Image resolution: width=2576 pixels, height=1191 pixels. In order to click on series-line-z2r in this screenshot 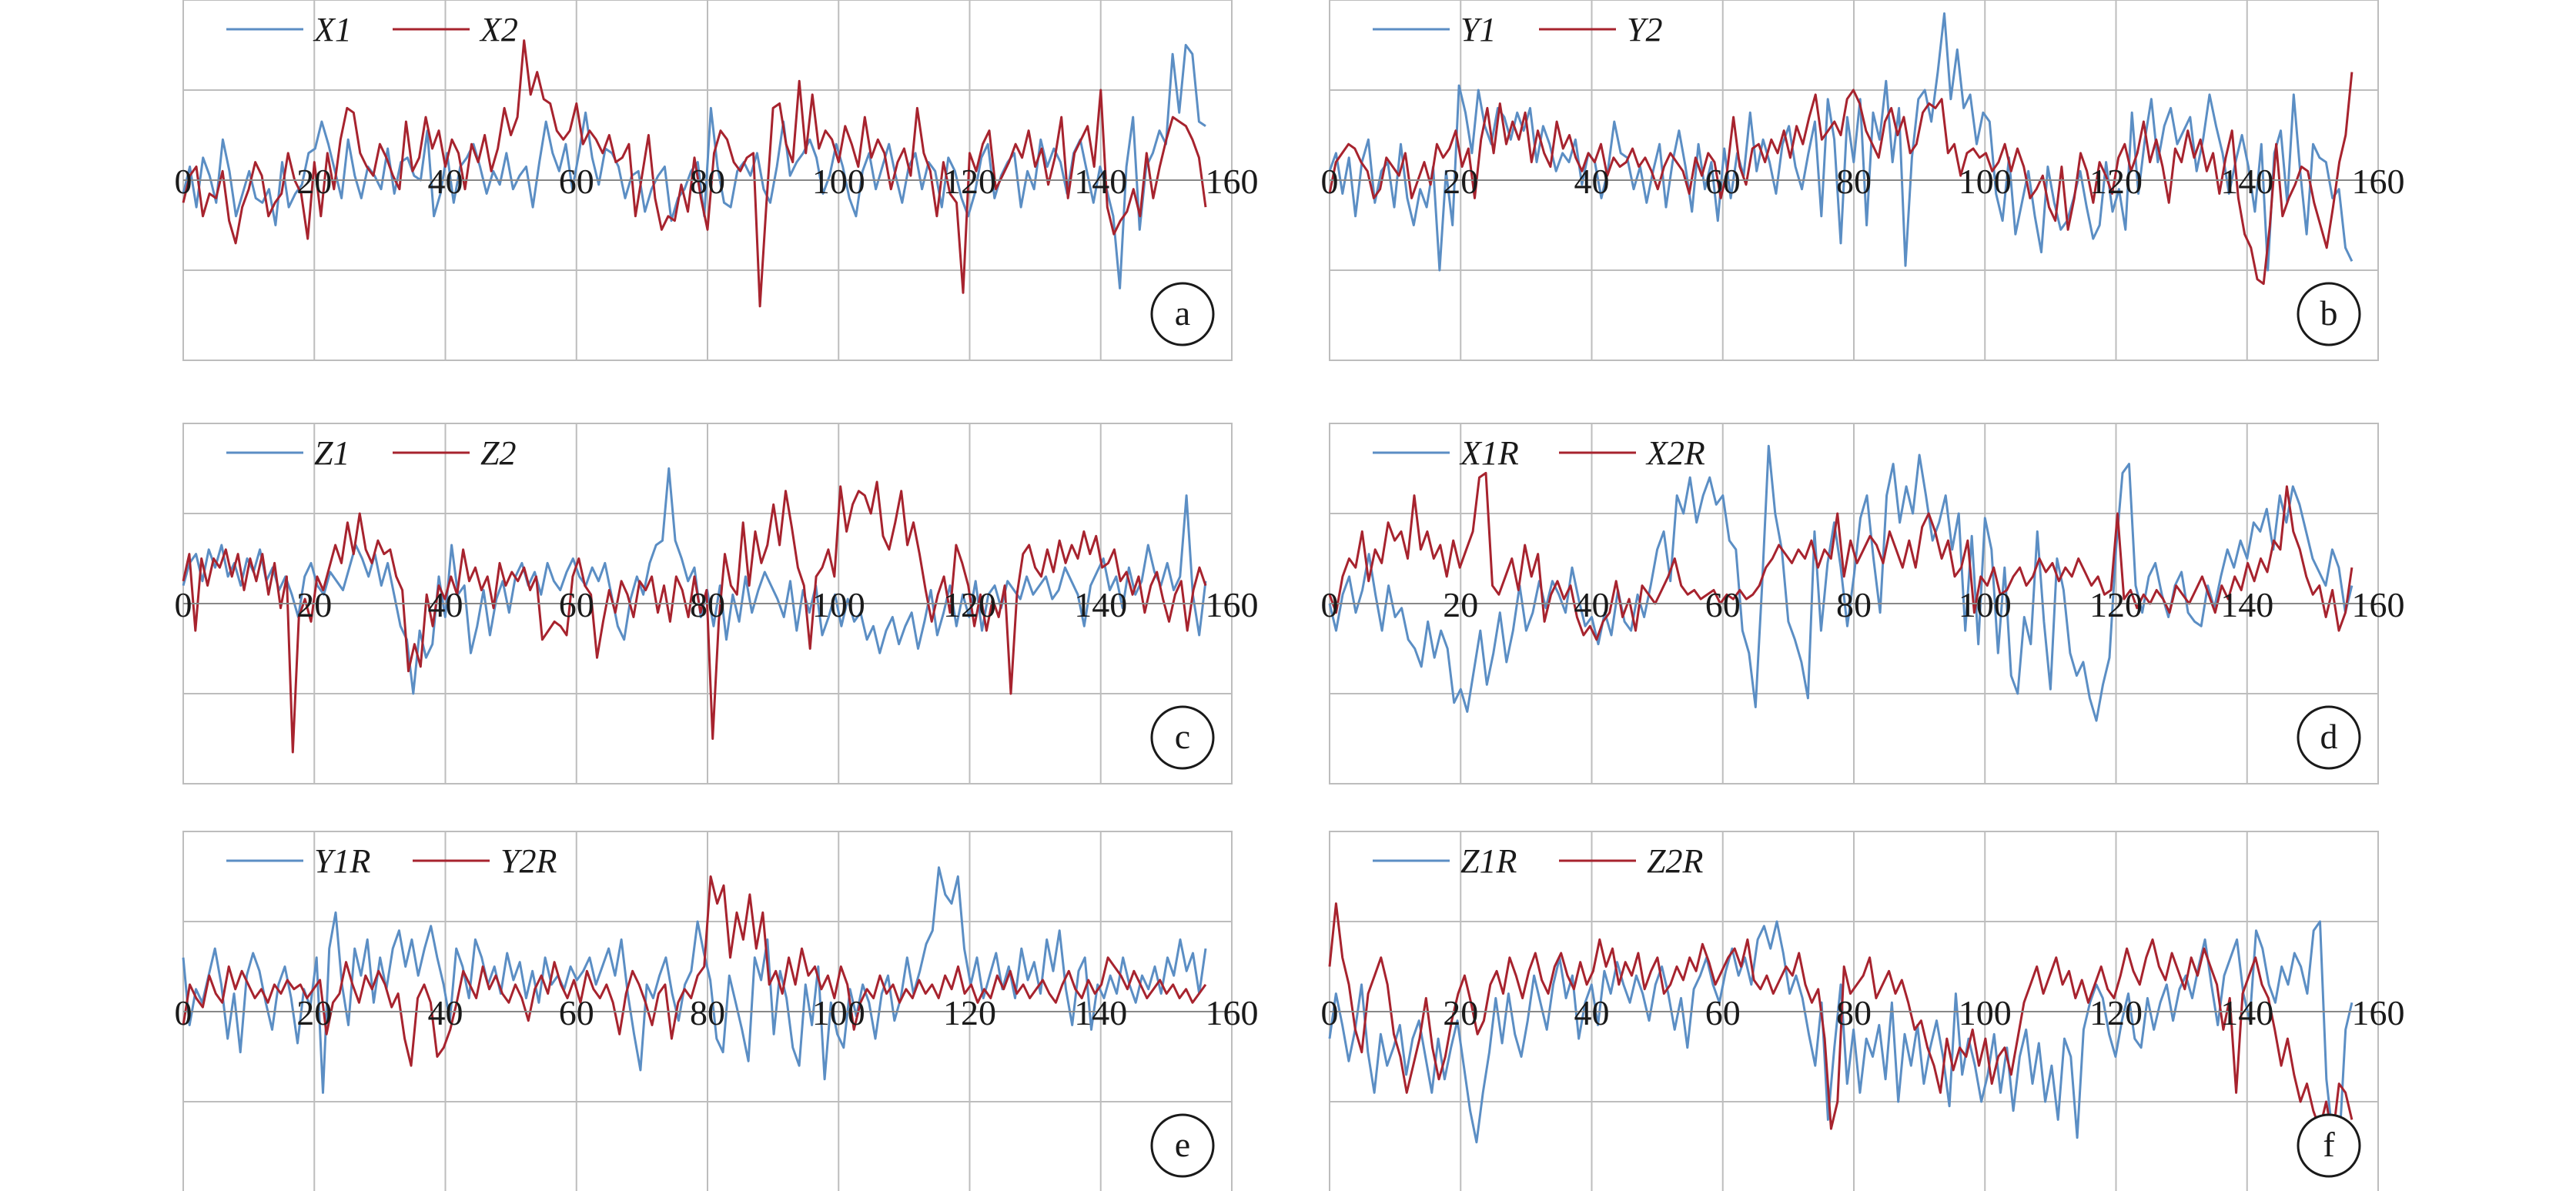, I will do `click(1841, 1021)`.